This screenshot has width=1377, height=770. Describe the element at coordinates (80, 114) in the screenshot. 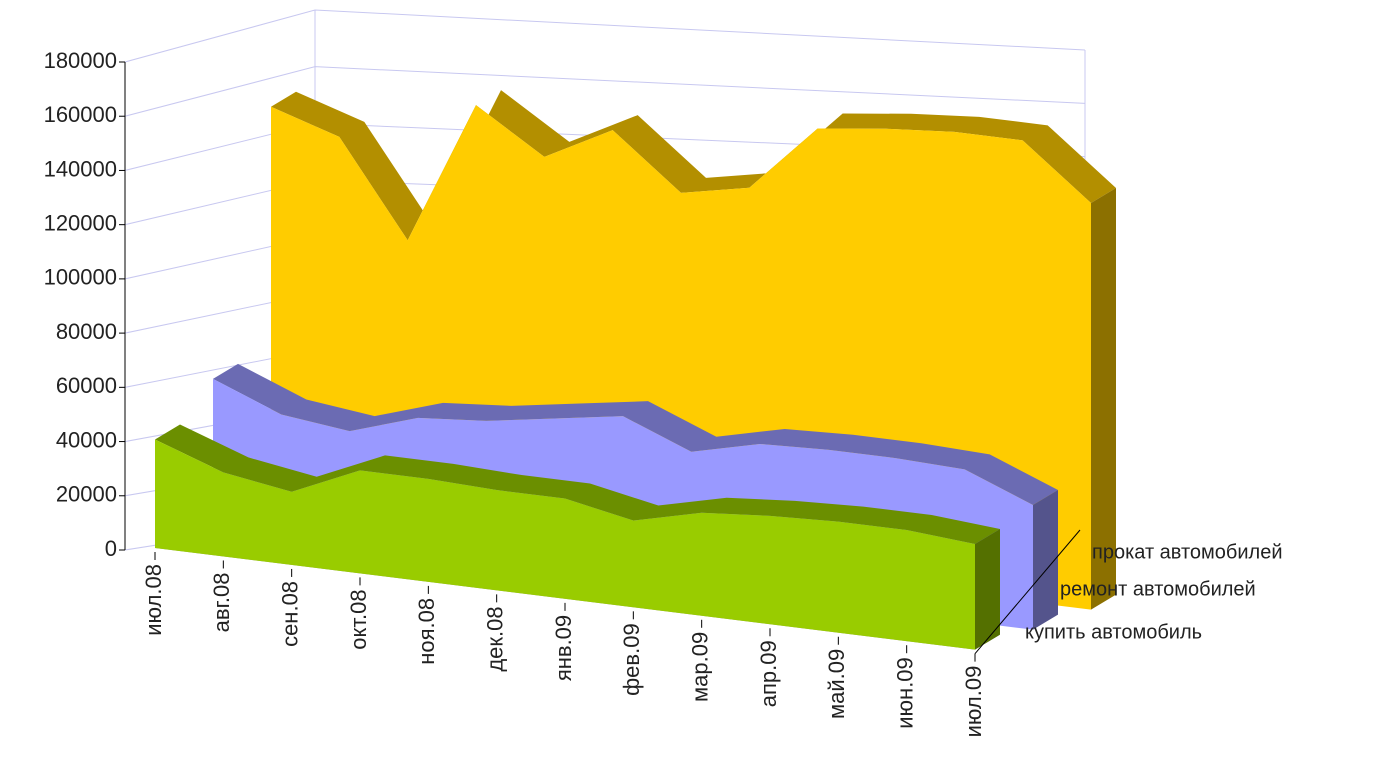

I see `y-tick-label: 160000` at that location.